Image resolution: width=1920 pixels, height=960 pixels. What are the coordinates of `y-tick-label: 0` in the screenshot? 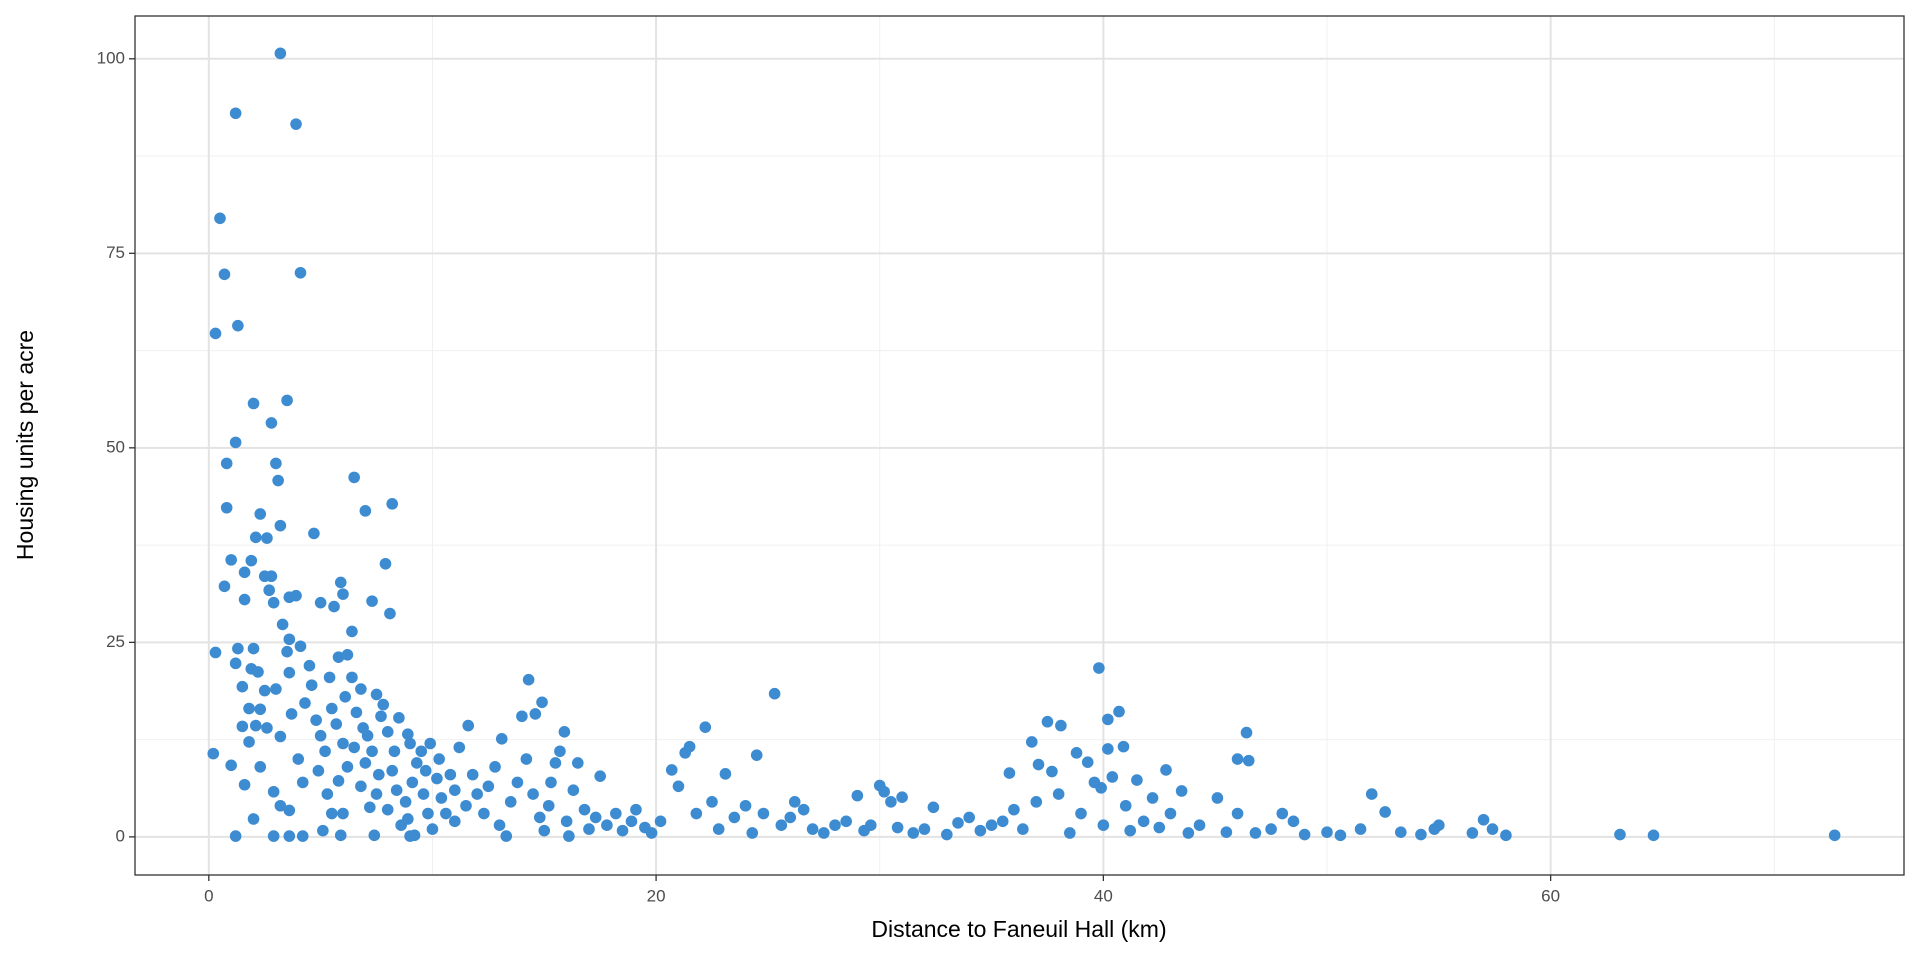 It's located at (120, 835).